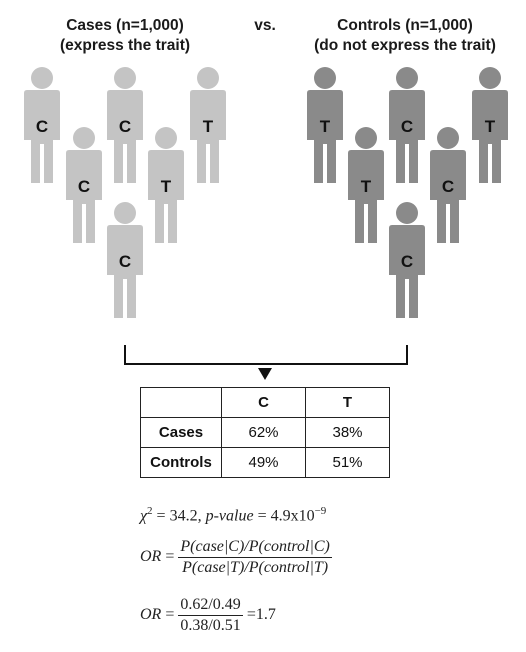 This screenshot has height=652, width=526. I want to click on cases-title: Cases (n=1,000), so click(125, 25).